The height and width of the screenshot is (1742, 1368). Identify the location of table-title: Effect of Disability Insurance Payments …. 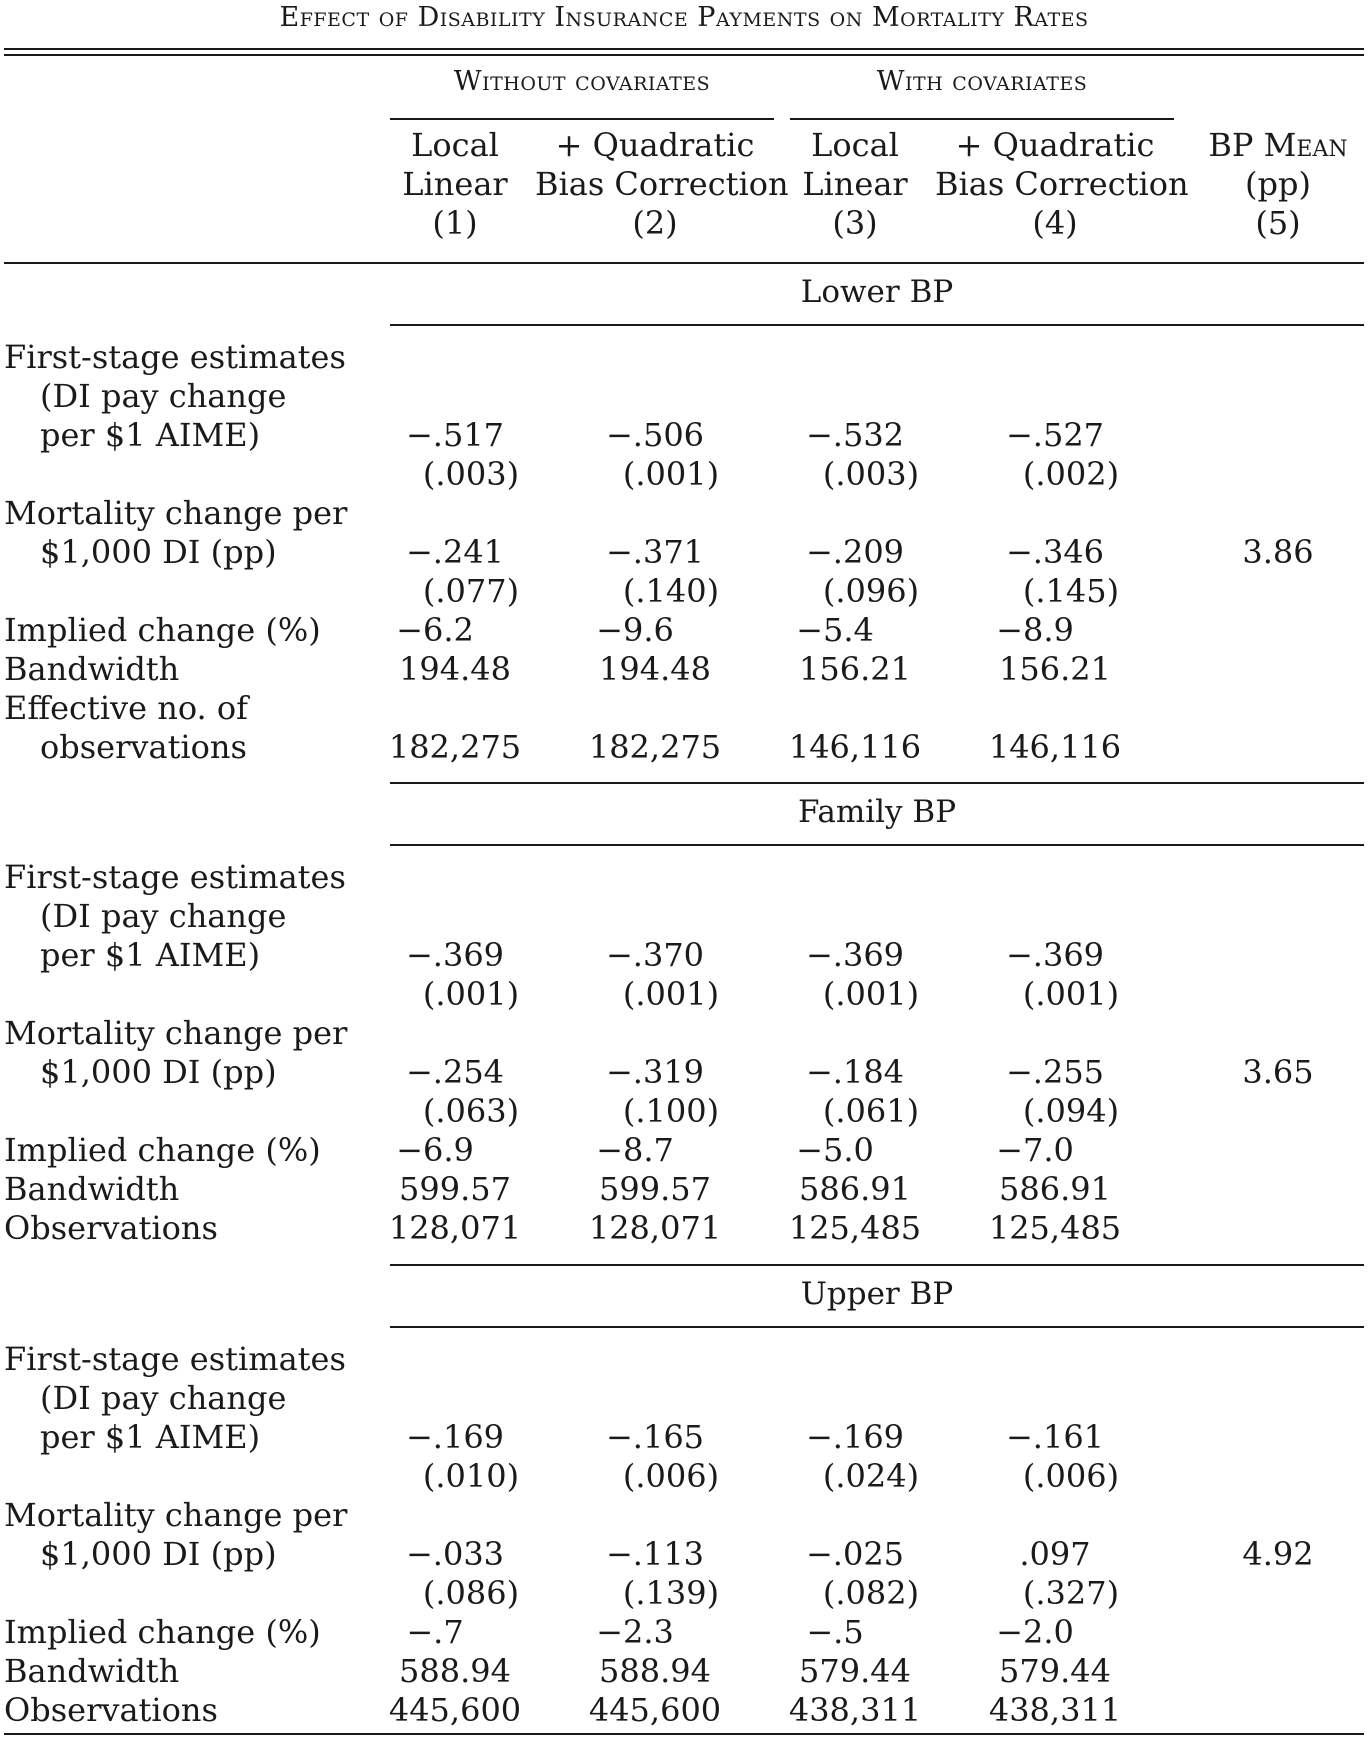
(684, 17).